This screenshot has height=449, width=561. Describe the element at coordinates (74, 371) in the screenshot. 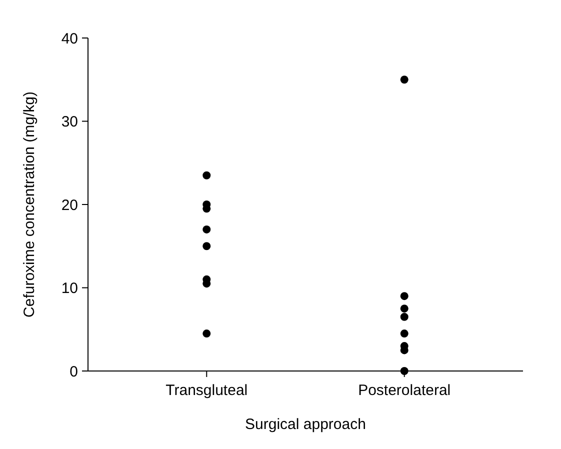

I see `y-tick-label: 0` at that location.